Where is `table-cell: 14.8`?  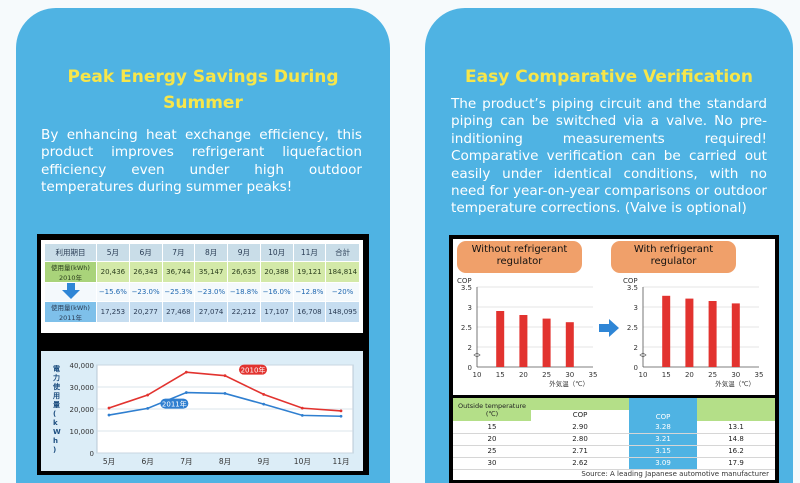 table-cell: 14.8 is located at coordinates (736, 439).